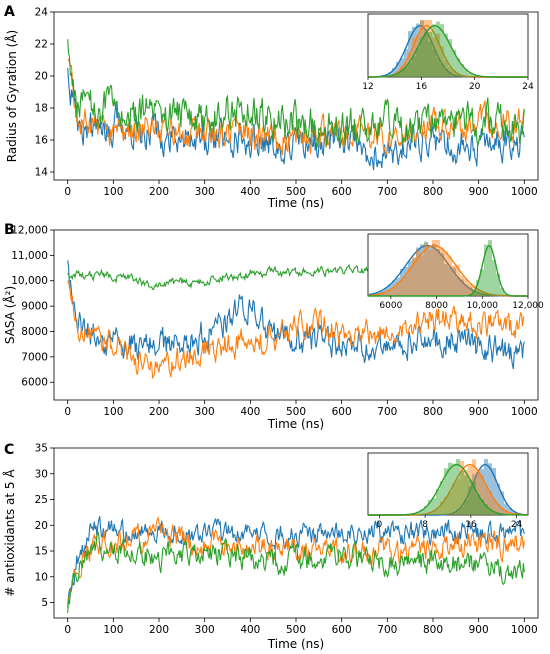 This screenshot has height=654, width=550. Describe the element at coordinates (34, 357) in the screenshot. I see `y-tick-label: 7000` at that location.